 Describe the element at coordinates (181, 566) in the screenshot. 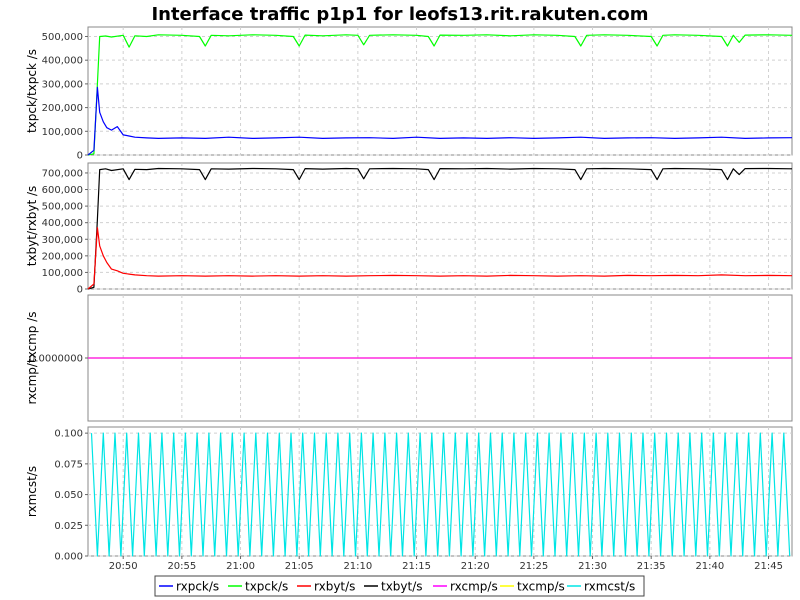

I see `x-tick-label: 20:55` at that location.